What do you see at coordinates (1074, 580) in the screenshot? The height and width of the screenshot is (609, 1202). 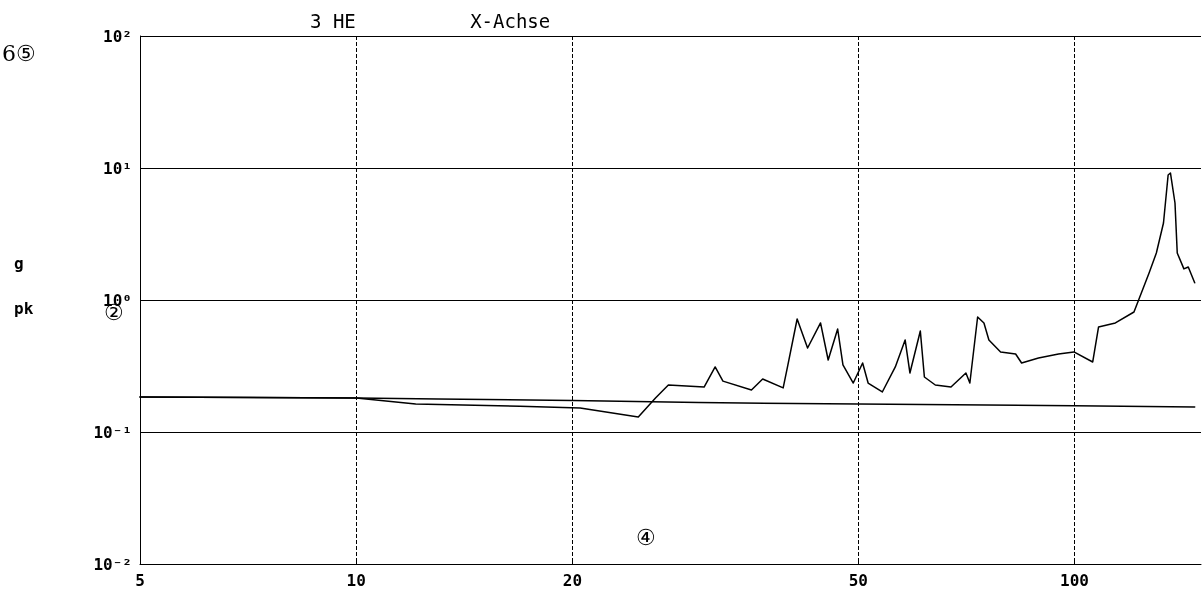 I see `x-tick-label: 100` at bounding box center [1074, 580].